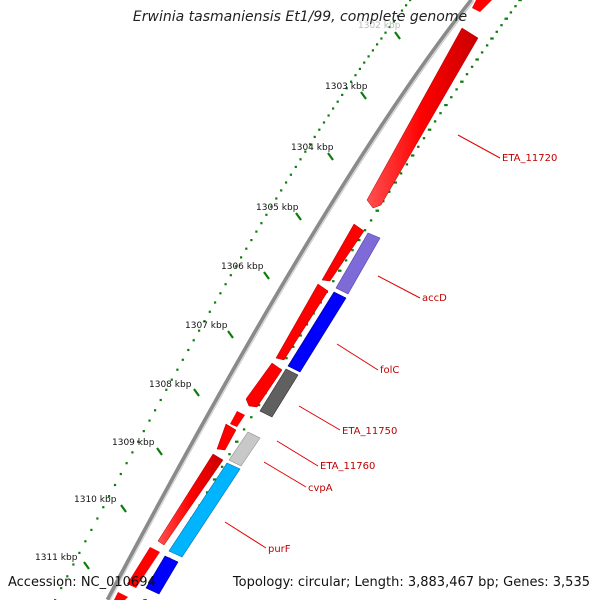 The image size is (600, 600). What do you see at coordinates (95, 500) in the screenshot?
I see `tick-label-1310: 1310 kbp` at bounding box center [95, 500].